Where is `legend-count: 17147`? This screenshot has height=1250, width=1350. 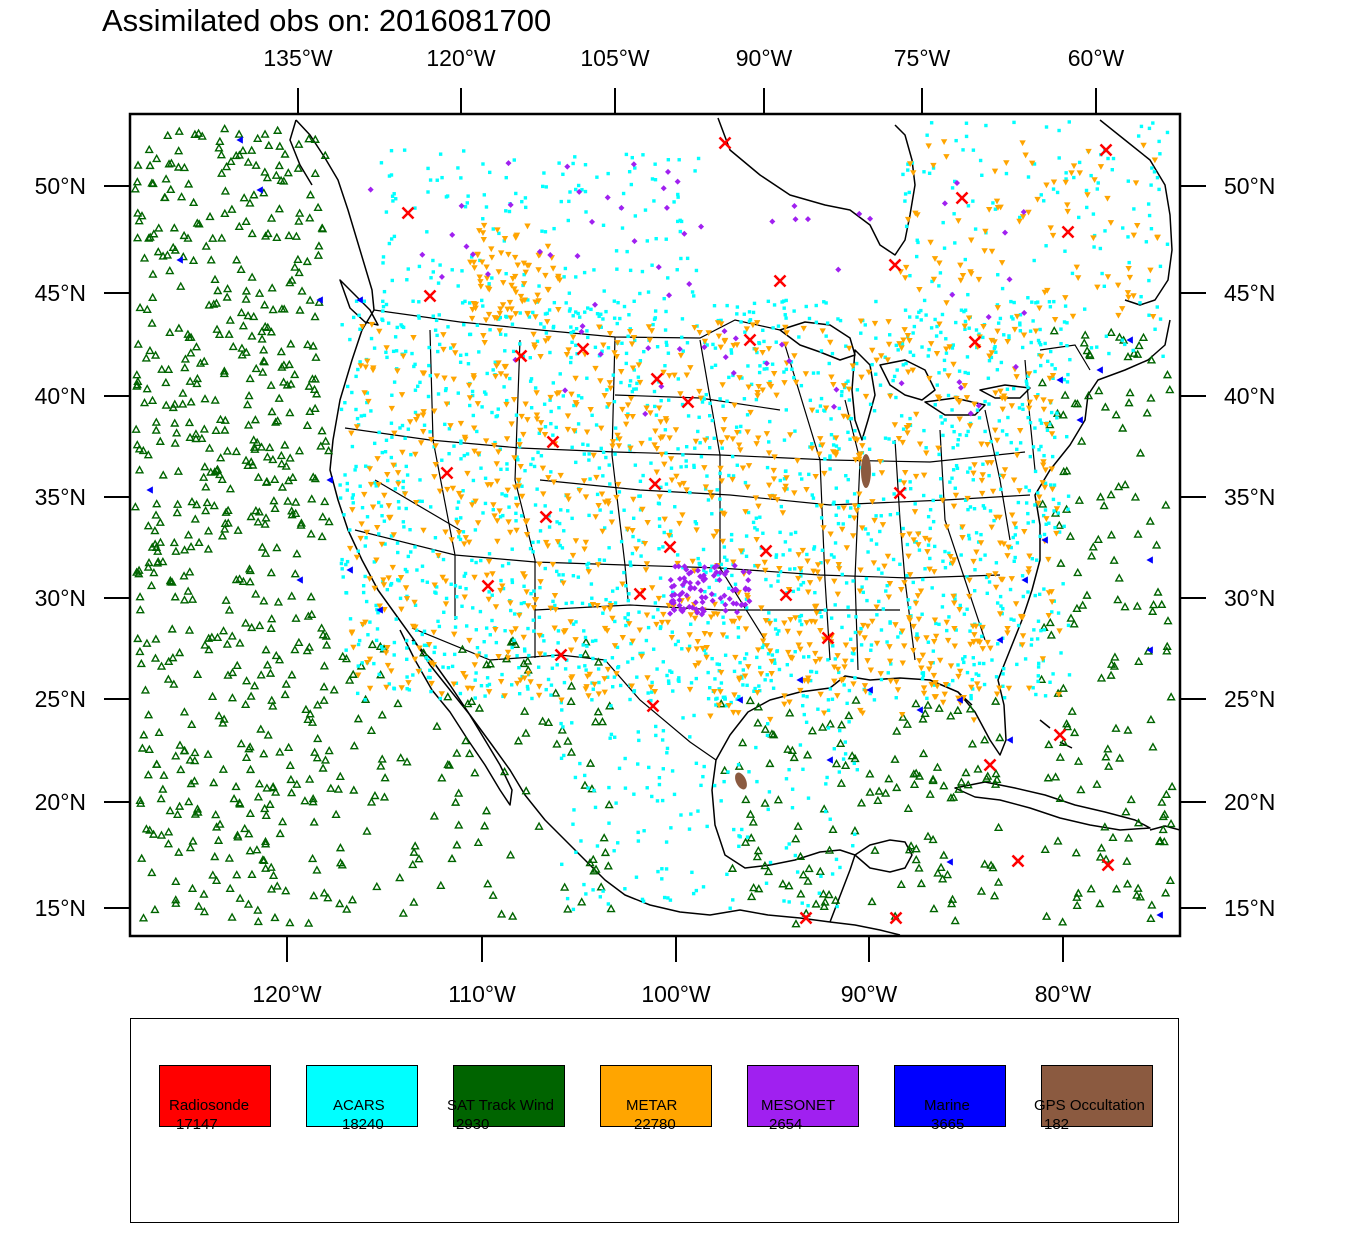
legend-count: 17147 is located at coordinates (197, 1124).